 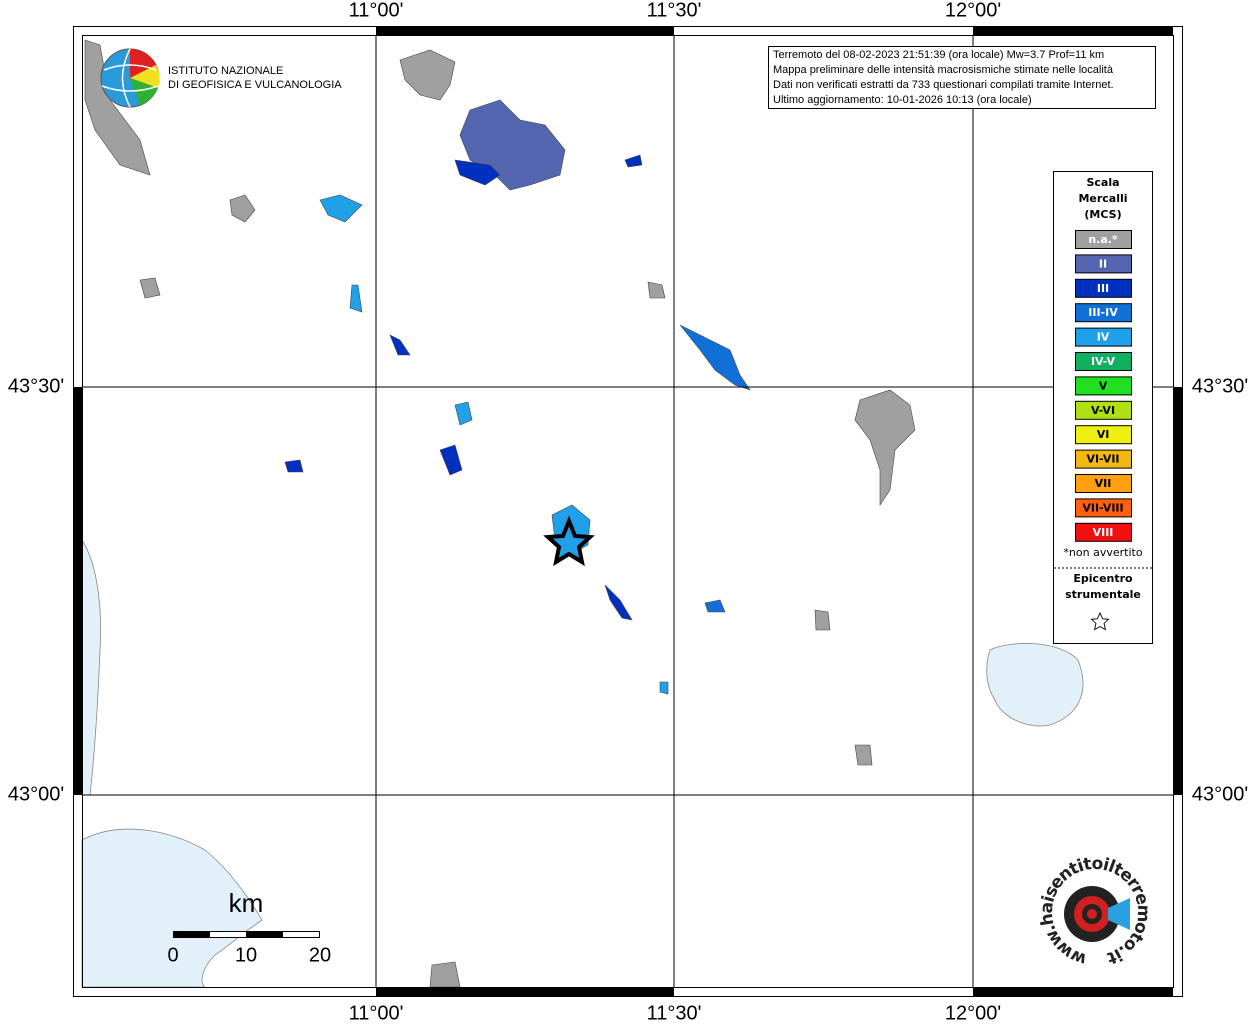 I want to click on legend-label: V, so click(x=1103, y=385).